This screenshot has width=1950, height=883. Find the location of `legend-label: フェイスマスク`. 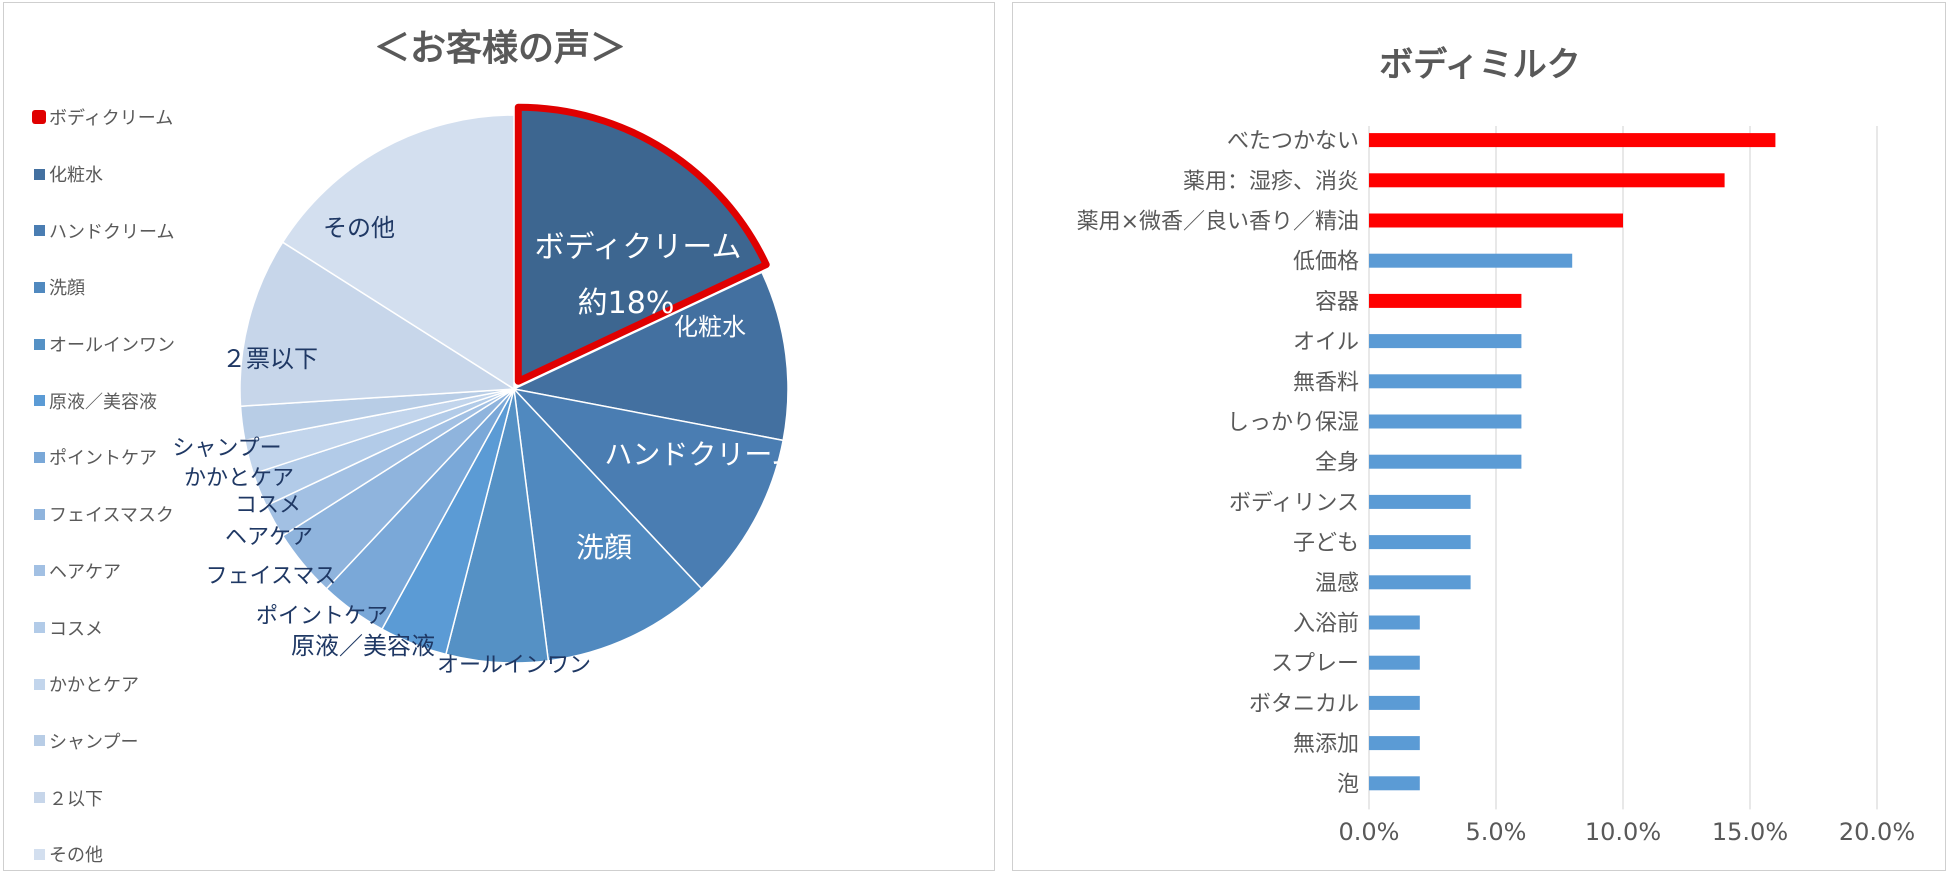

legend-label: フェイスマスク is located at coordinates (111, 516).